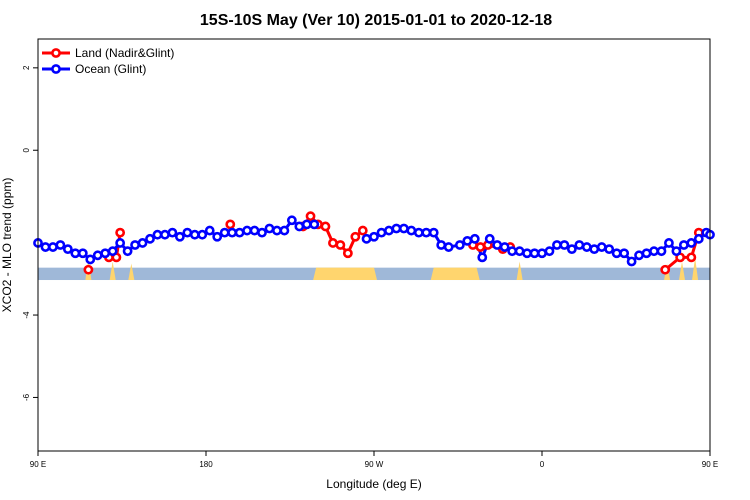  I want to click on legend-item-ocean: Ocean (Glint), so click(94, 69).